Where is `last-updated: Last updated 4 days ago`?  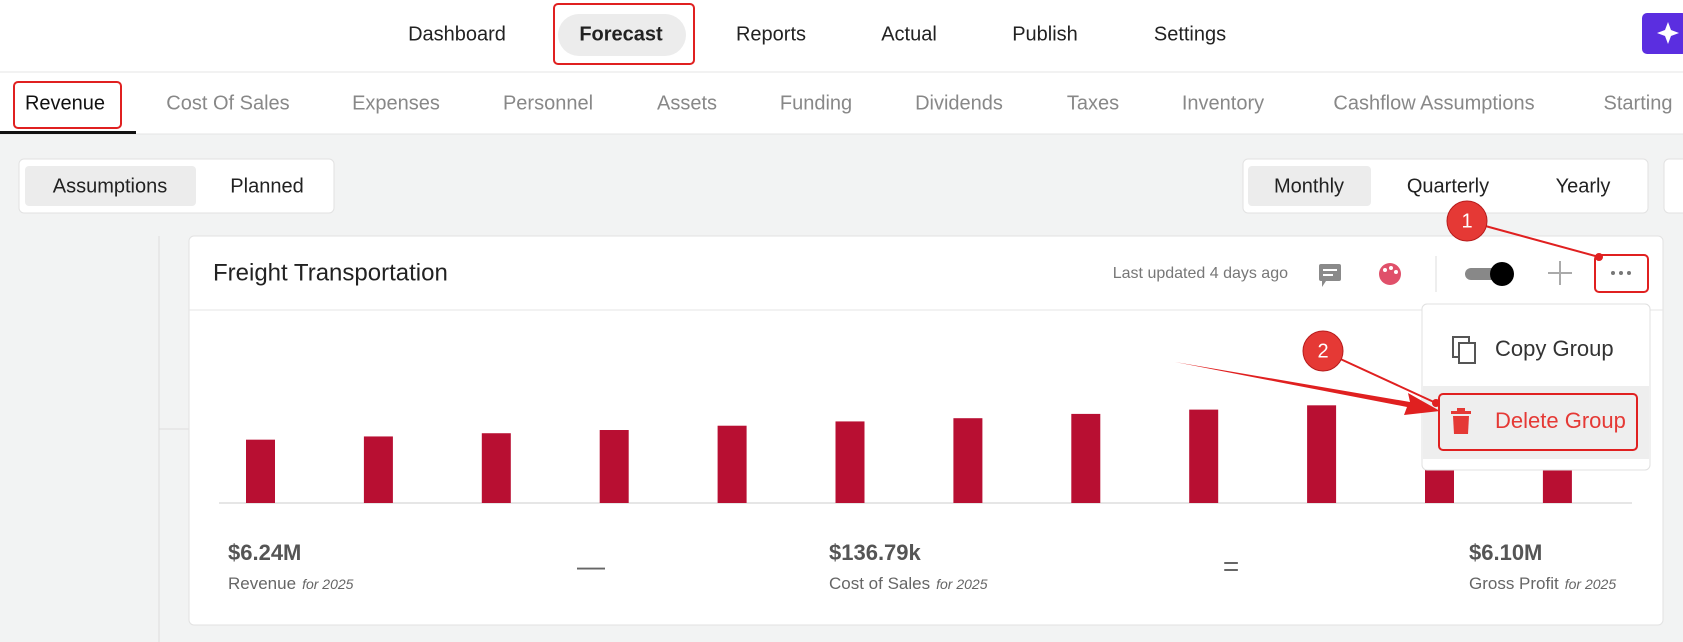
last-updated: Last updated 4 days ago is located at coordinates (1200, 273).